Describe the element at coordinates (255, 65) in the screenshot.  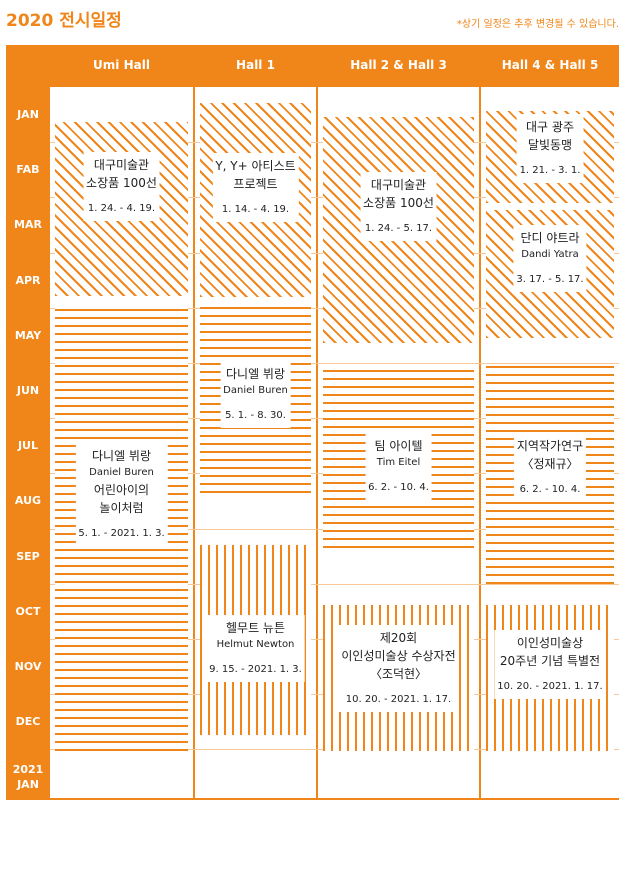
I see `hall-header: Hall 1` at that location.